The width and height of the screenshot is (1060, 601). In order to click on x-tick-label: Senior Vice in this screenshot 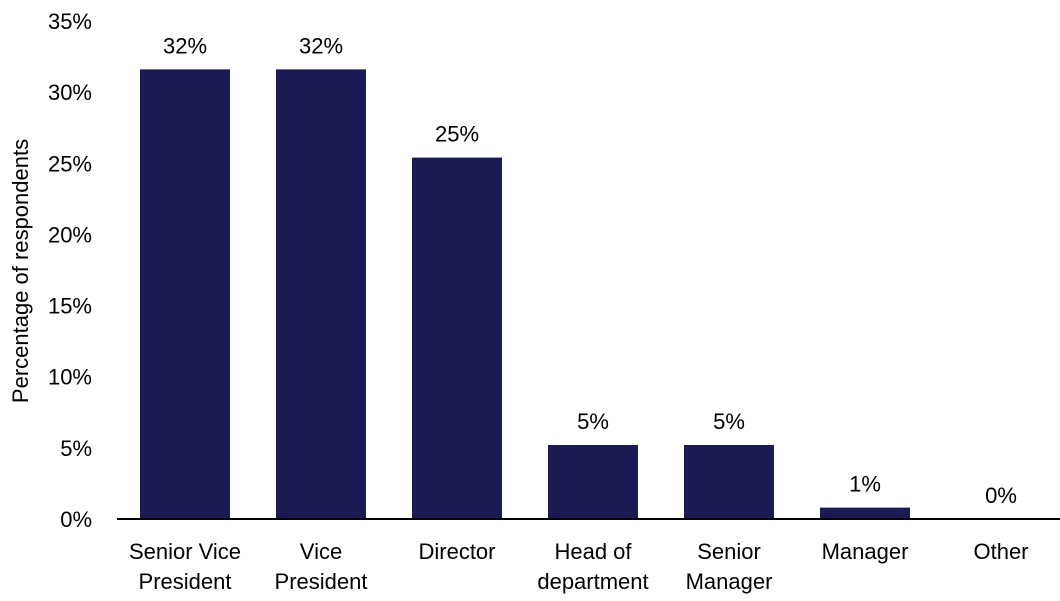, I will do `click(185, 551)`.